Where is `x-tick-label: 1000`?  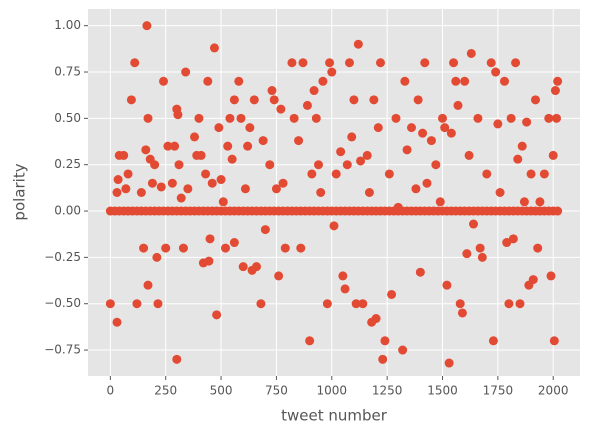
x-tick-label: 1000 is located at coordinates (332, 391).